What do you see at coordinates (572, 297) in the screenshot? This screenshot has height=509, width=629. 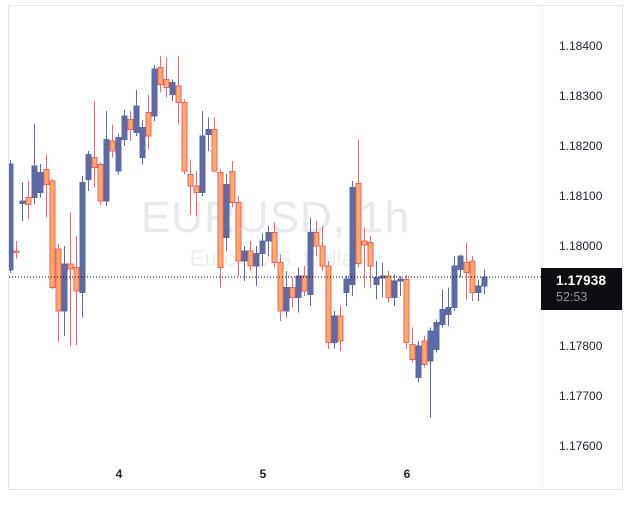 I see `bar-countdown-timer: 52:53` at bounding box center [572, 297].